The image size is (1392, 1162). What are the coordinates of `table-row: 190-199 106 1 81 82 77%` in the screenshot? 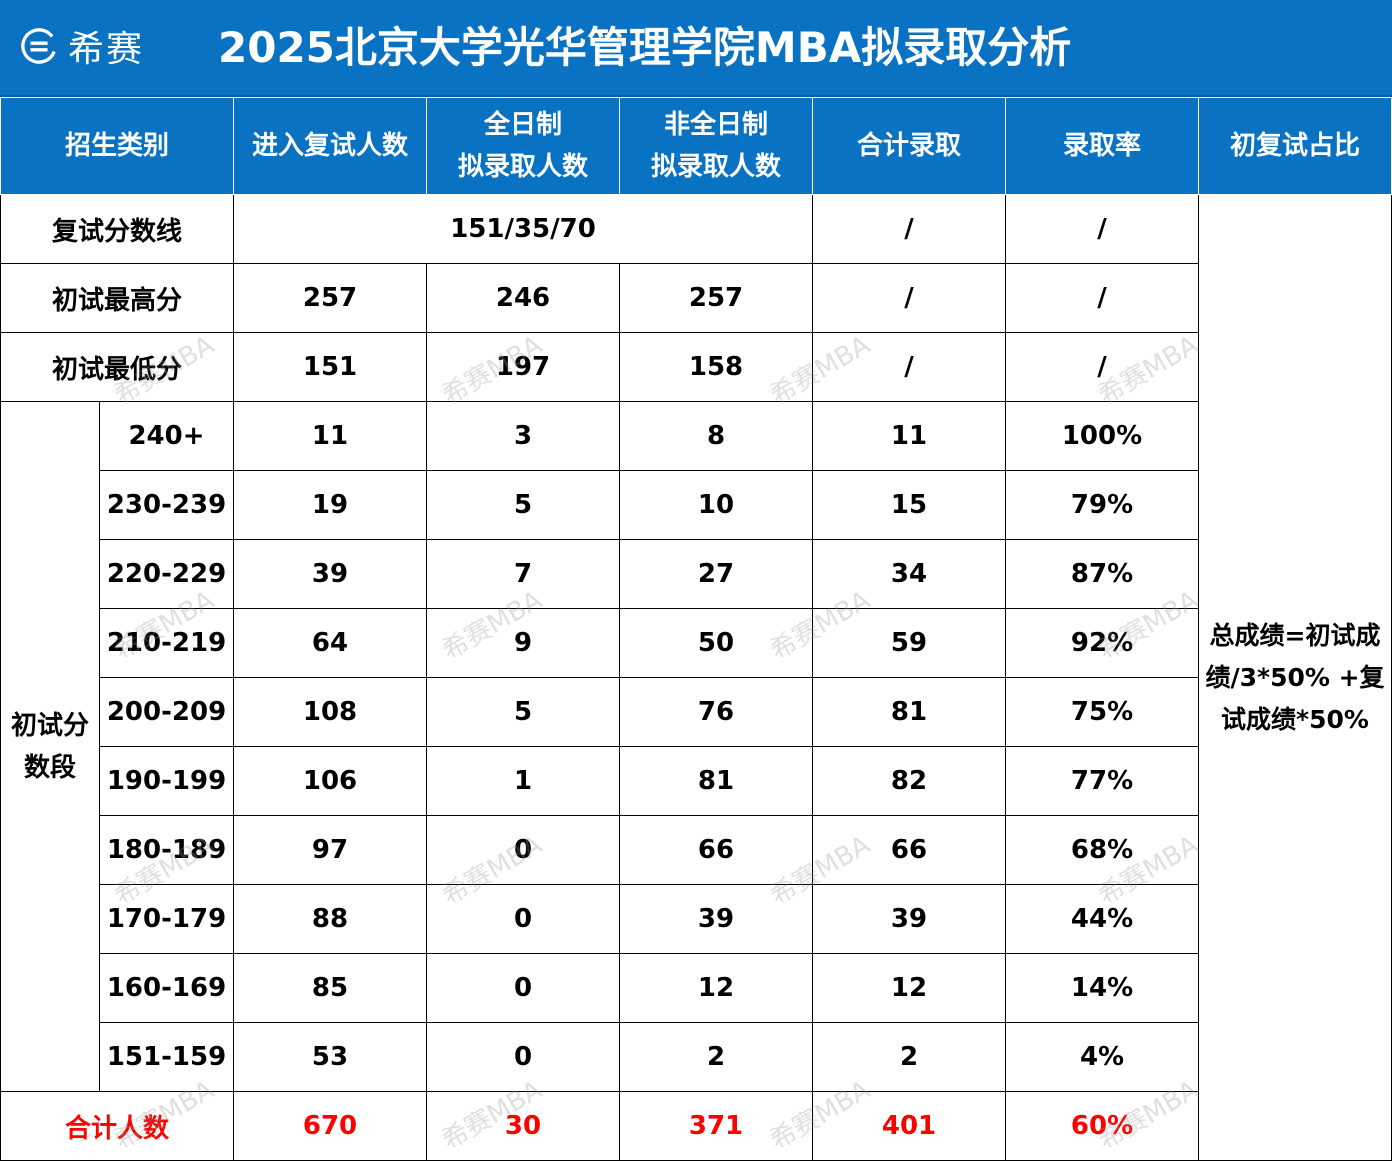 It's located at (696, 781).